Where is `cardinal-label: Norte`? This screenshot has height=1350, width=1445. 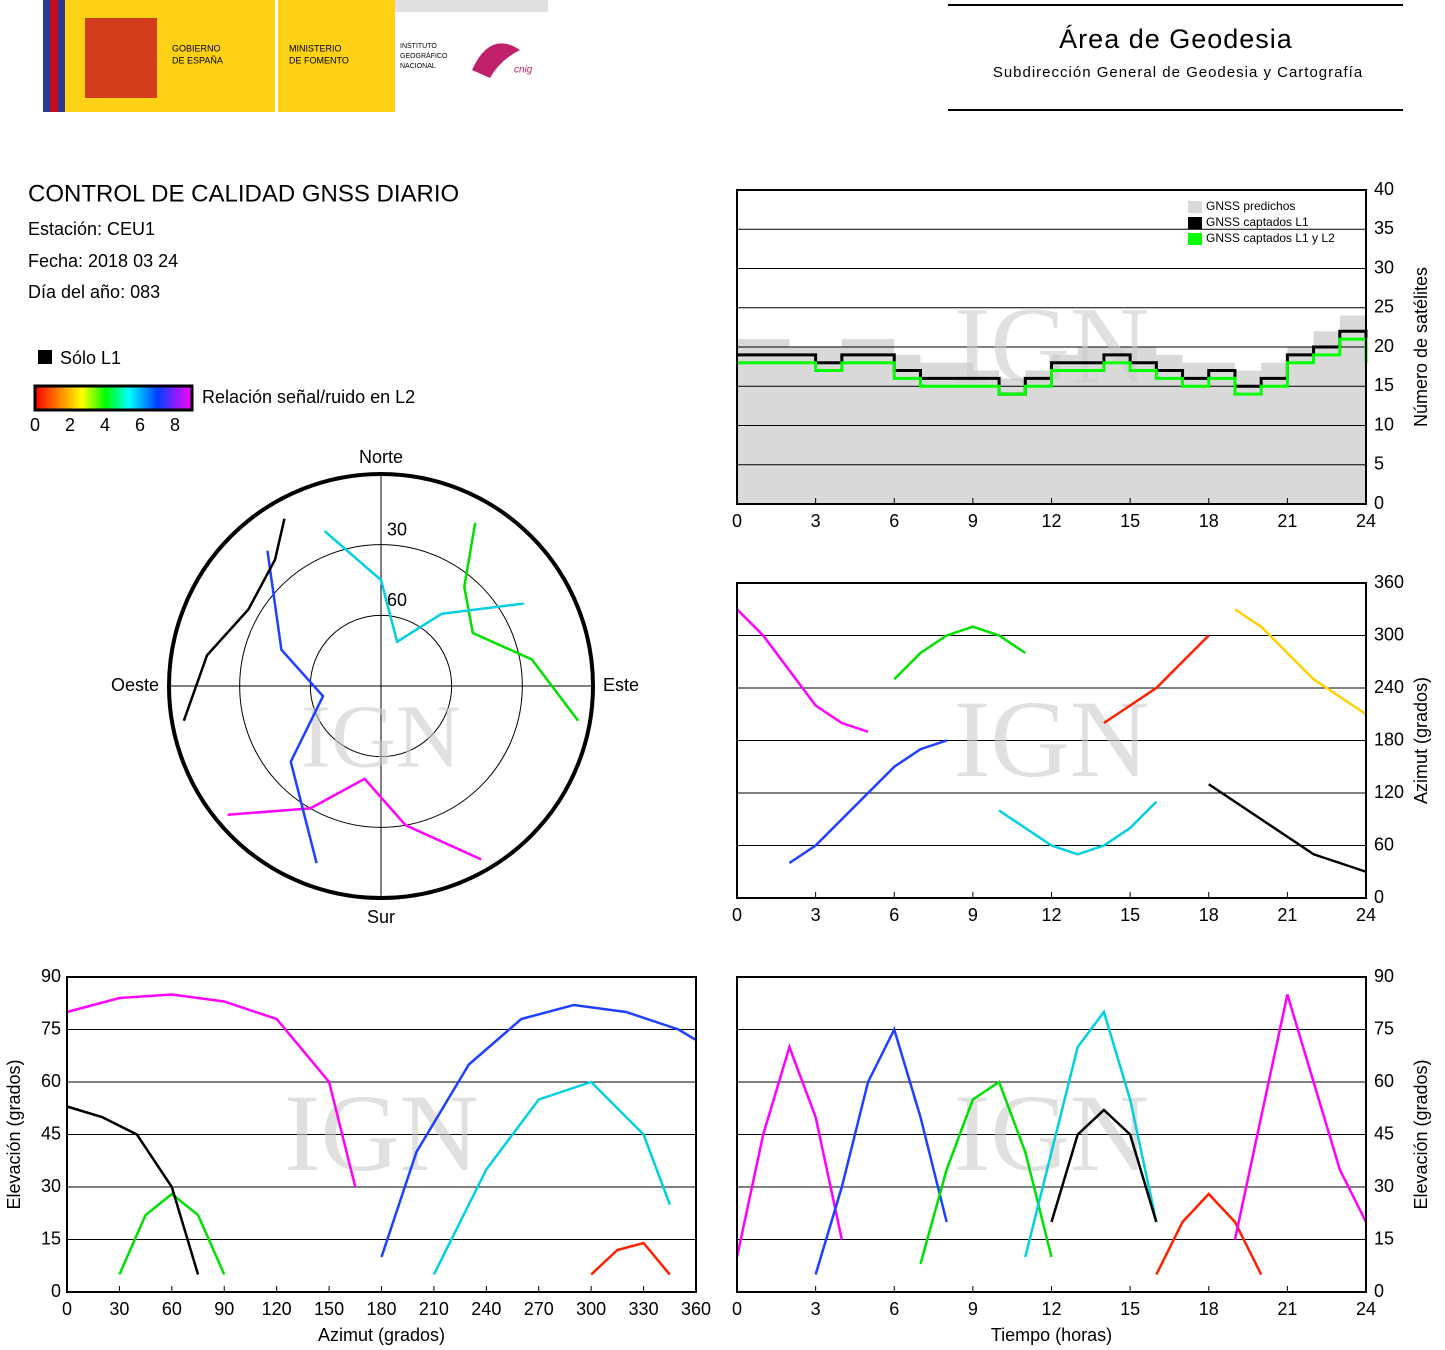
cardinal-label: Norte is located at coordinates (381, 457).